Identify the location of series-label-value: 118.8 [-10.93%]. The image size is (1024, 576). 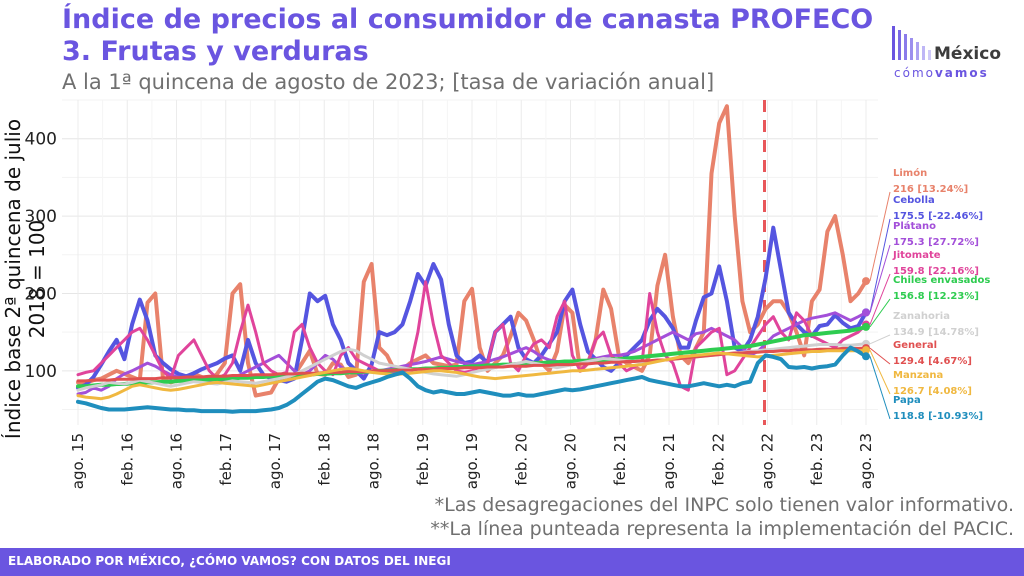
(938, 416).